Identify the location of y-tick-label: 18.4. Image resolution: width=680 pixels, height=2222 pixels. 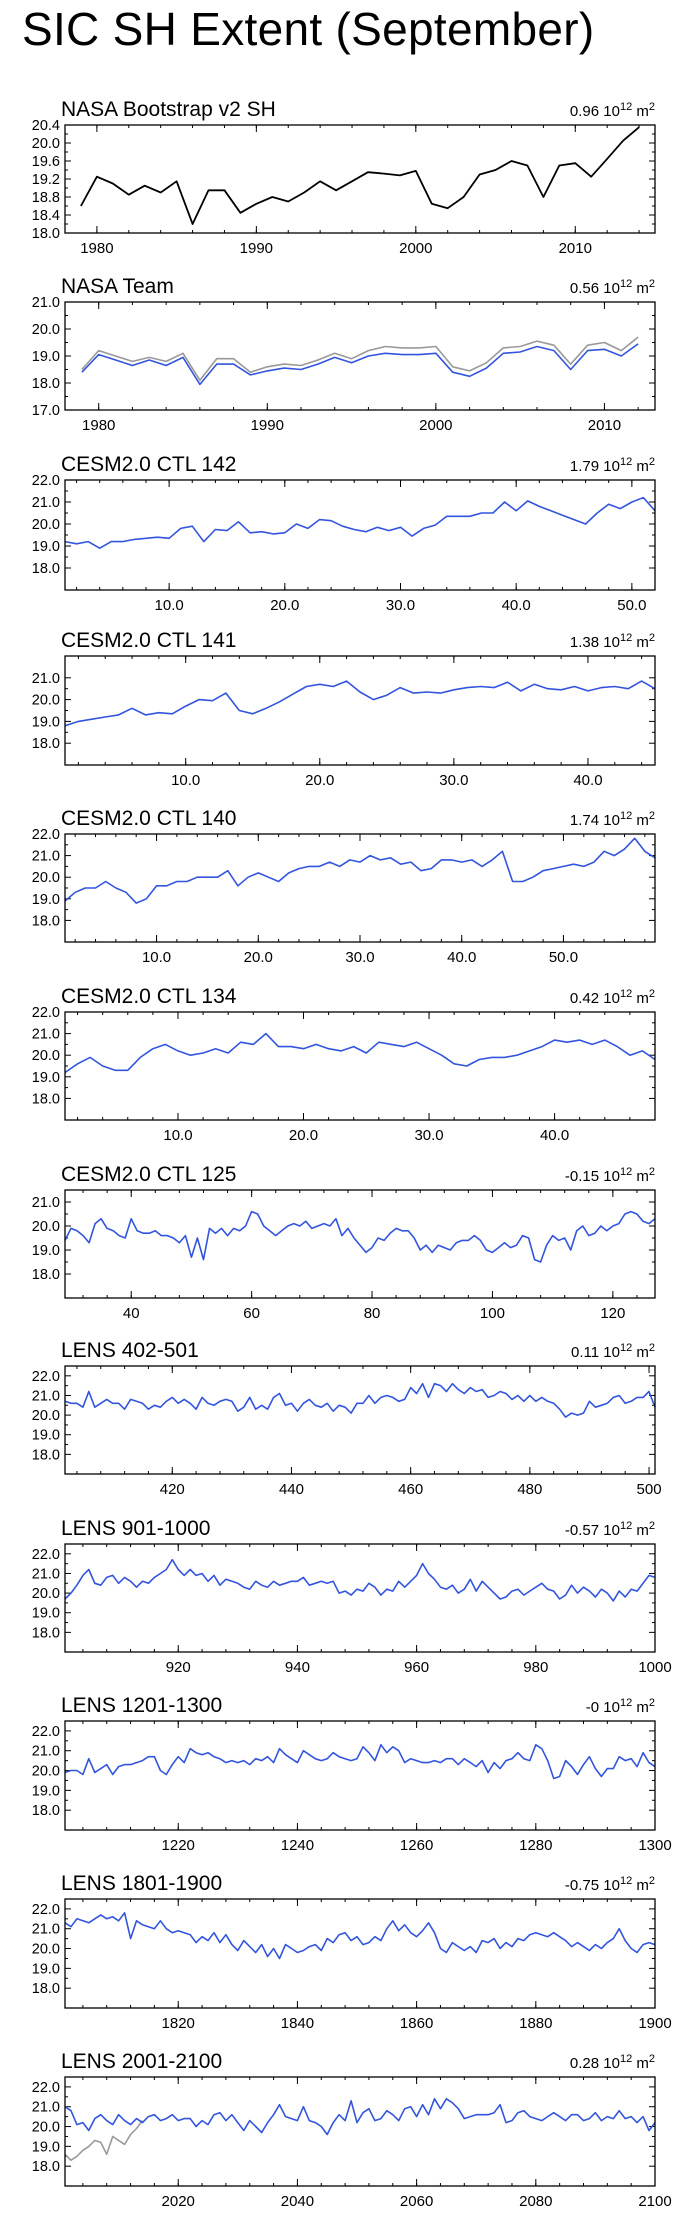
(46, 216).